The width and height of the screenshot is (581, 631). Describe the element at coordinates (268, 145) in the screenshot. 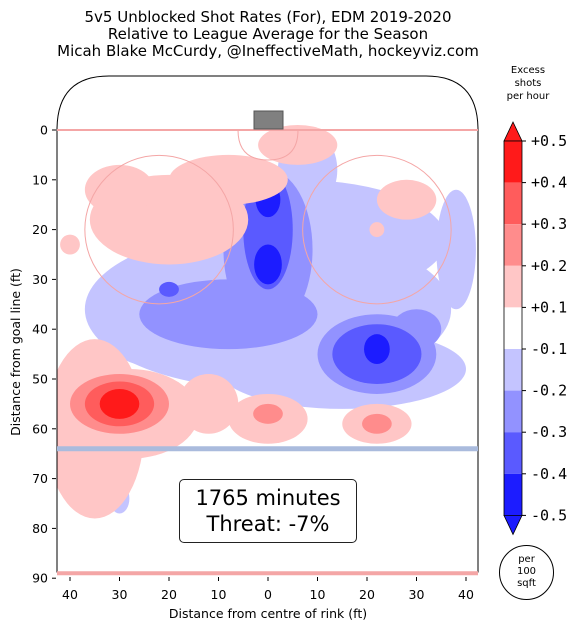

I see `crease` at that location.